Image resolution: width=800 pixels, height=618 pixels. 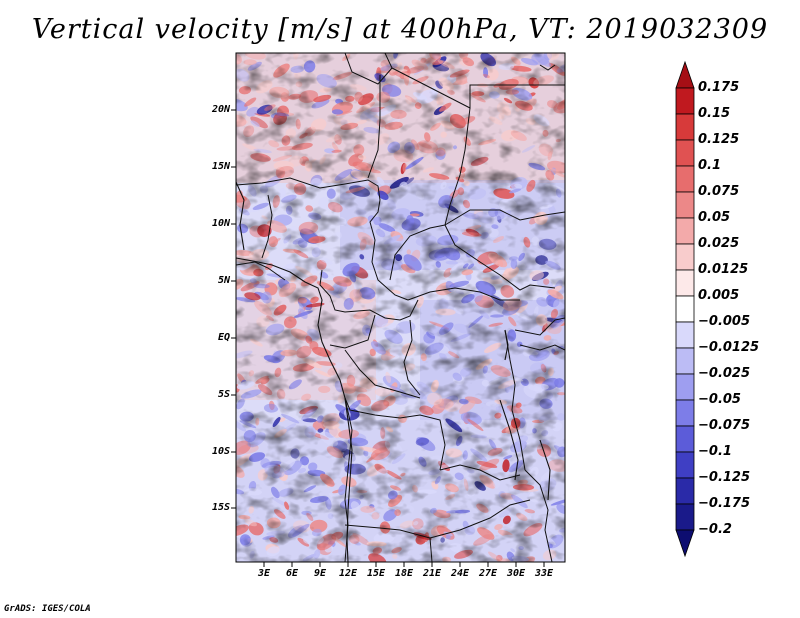 I want to click on colorbar-label: −0.2, so click(x=715, y=529).